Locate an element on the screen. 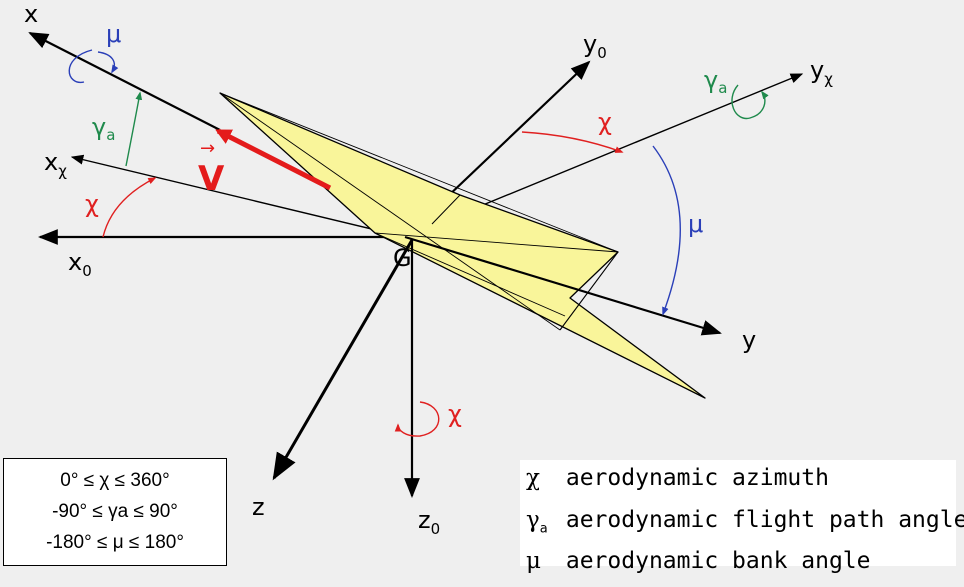 The width and height of the screenshot is (964, 587). legend-symbol: μ is located at coordinates (533, 561).